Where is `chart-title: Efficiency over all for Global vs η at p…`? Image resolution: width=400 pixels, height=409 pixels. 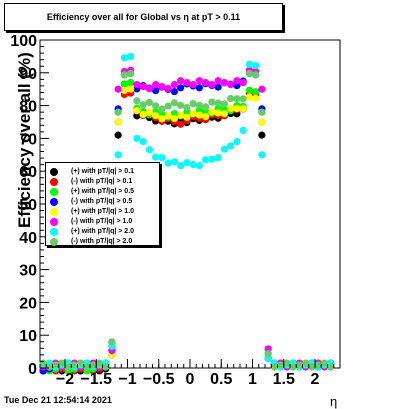
chart-title: Efficiency over all for Global vs η at p… is located at coordinates (143, 17).